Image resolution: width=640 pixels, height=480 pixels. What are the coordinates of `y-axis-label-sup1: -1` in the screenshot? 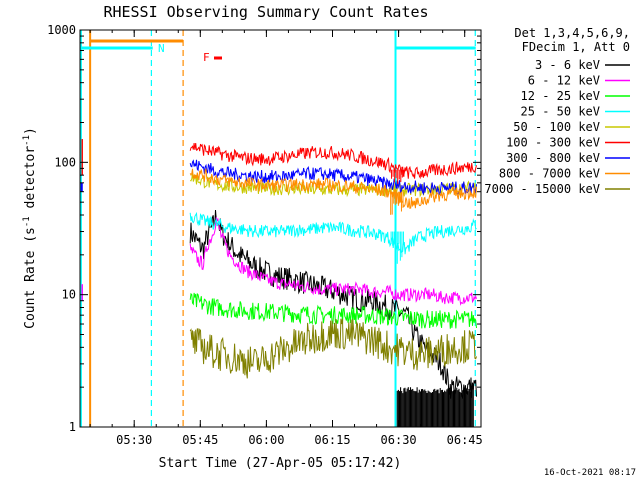 It's located at (27, 221).